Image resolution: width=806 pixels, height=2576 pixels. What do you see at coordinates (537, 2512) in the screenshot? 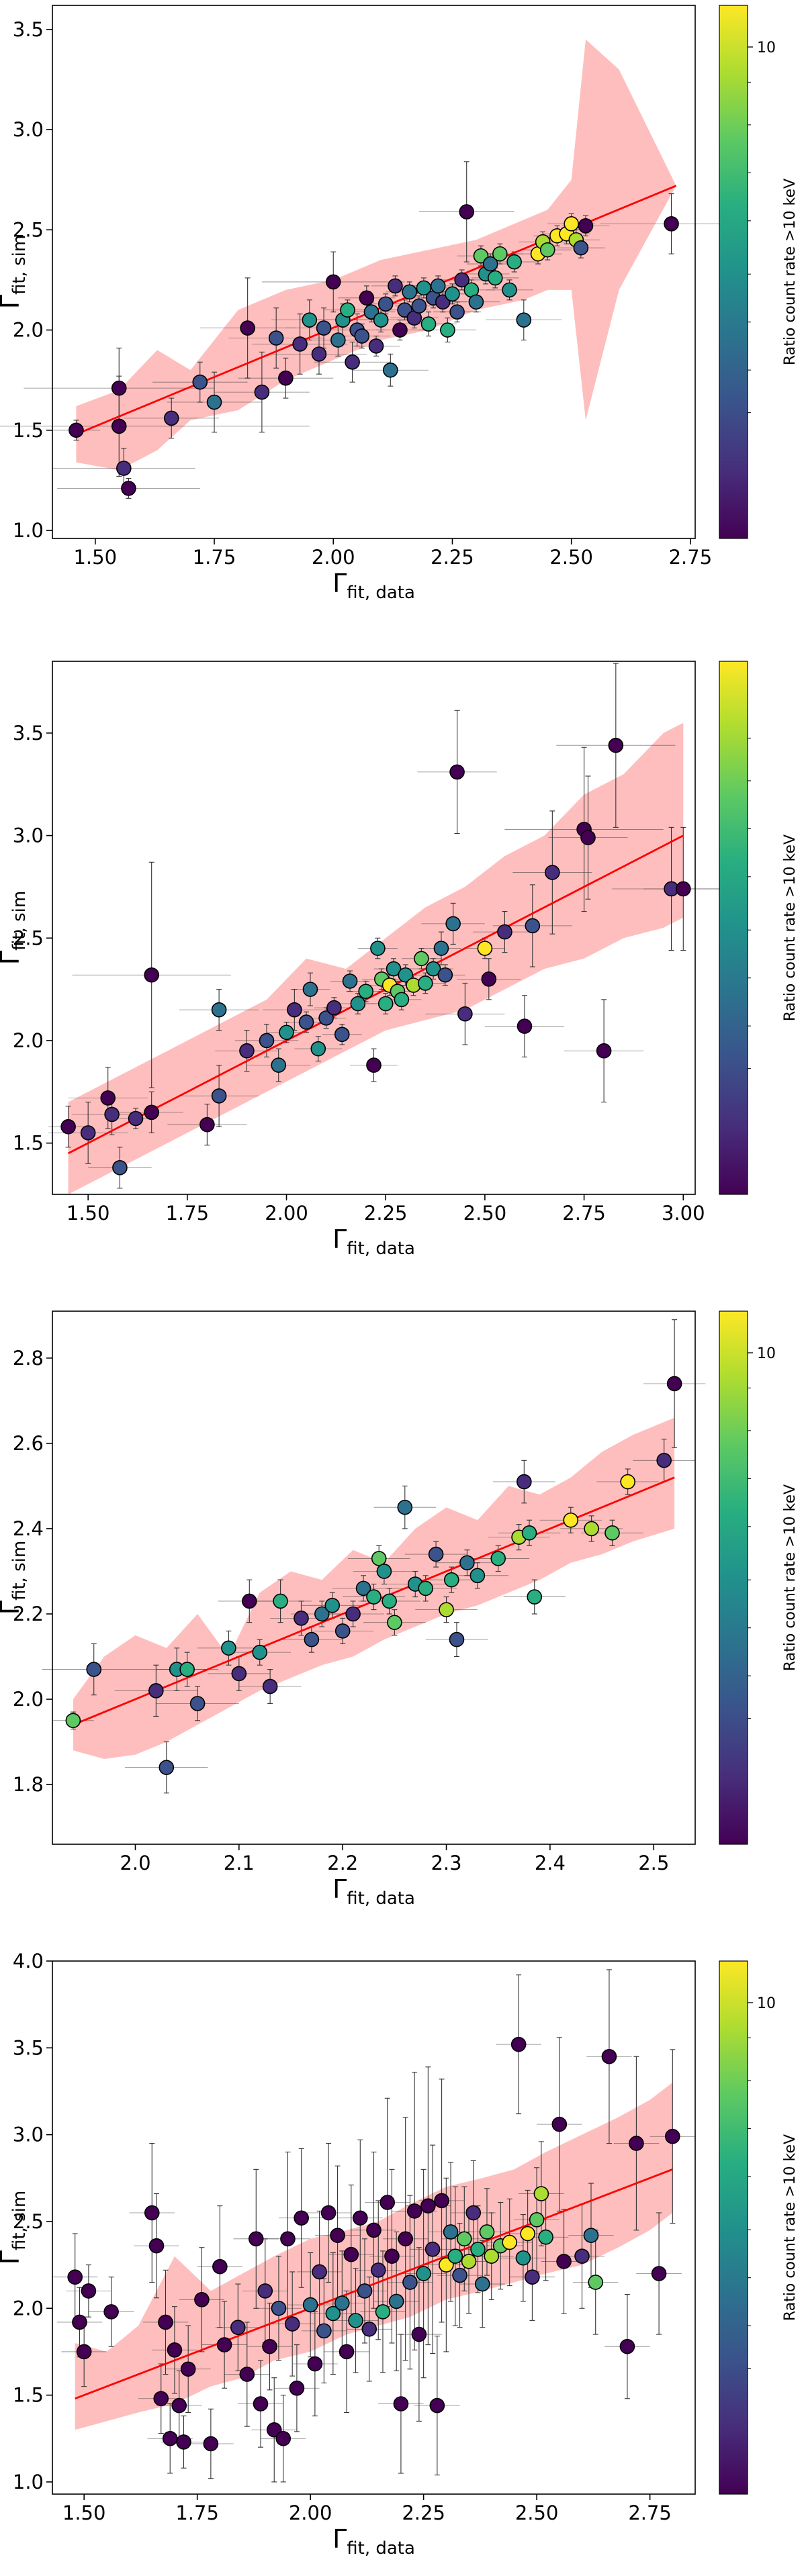
I see `x-tick-label: 2.50` at bounding box center [537, 2512].